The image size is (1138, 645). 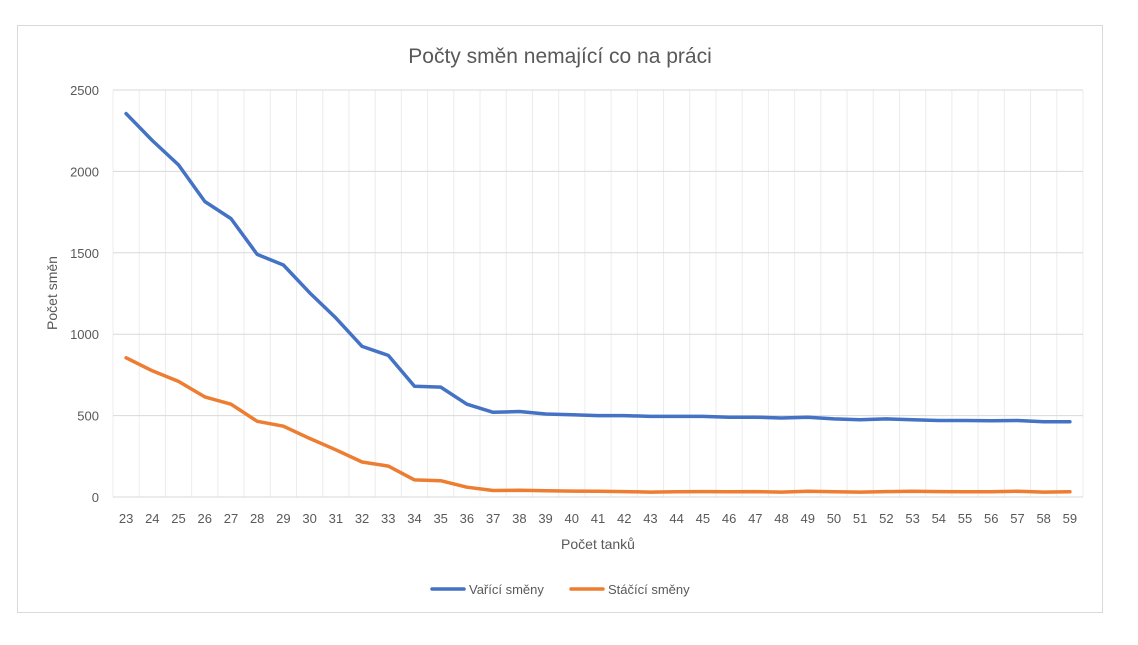 I want to click on x-tick-label: 23, so click(x=126, y=518).